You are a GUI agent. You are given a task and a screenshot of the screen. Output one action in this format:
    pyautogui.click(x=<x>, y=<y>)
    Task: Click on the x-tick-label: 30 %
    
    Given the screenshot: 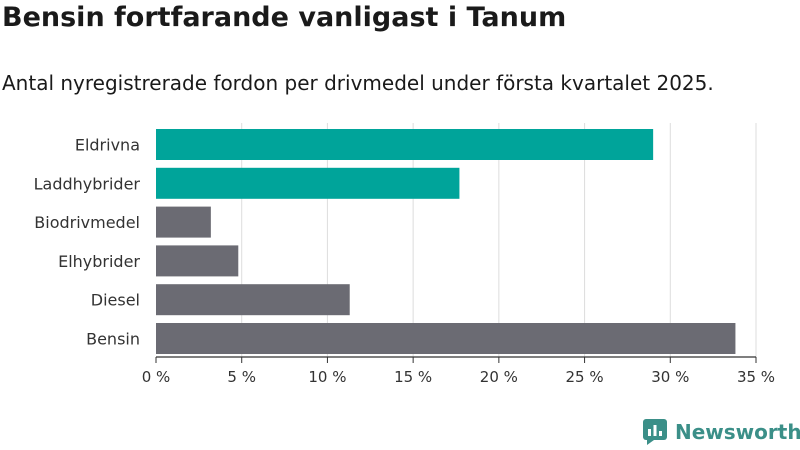 What is the action you would take?
    pyautogui.click(x=670, y=377)
    